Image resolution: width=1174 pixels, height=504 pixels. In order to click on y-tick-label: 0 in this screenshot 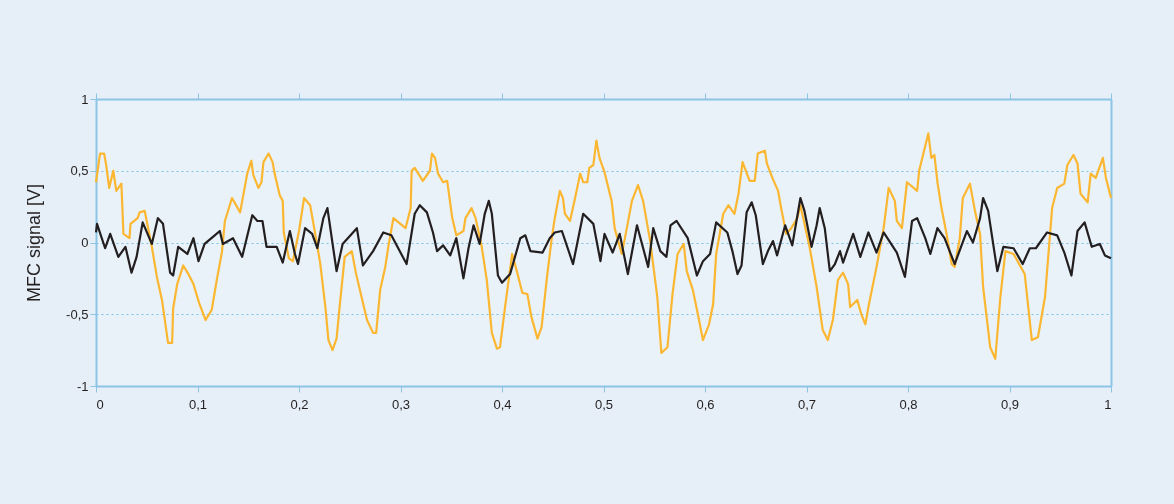, I will do `click(85, 242)`.